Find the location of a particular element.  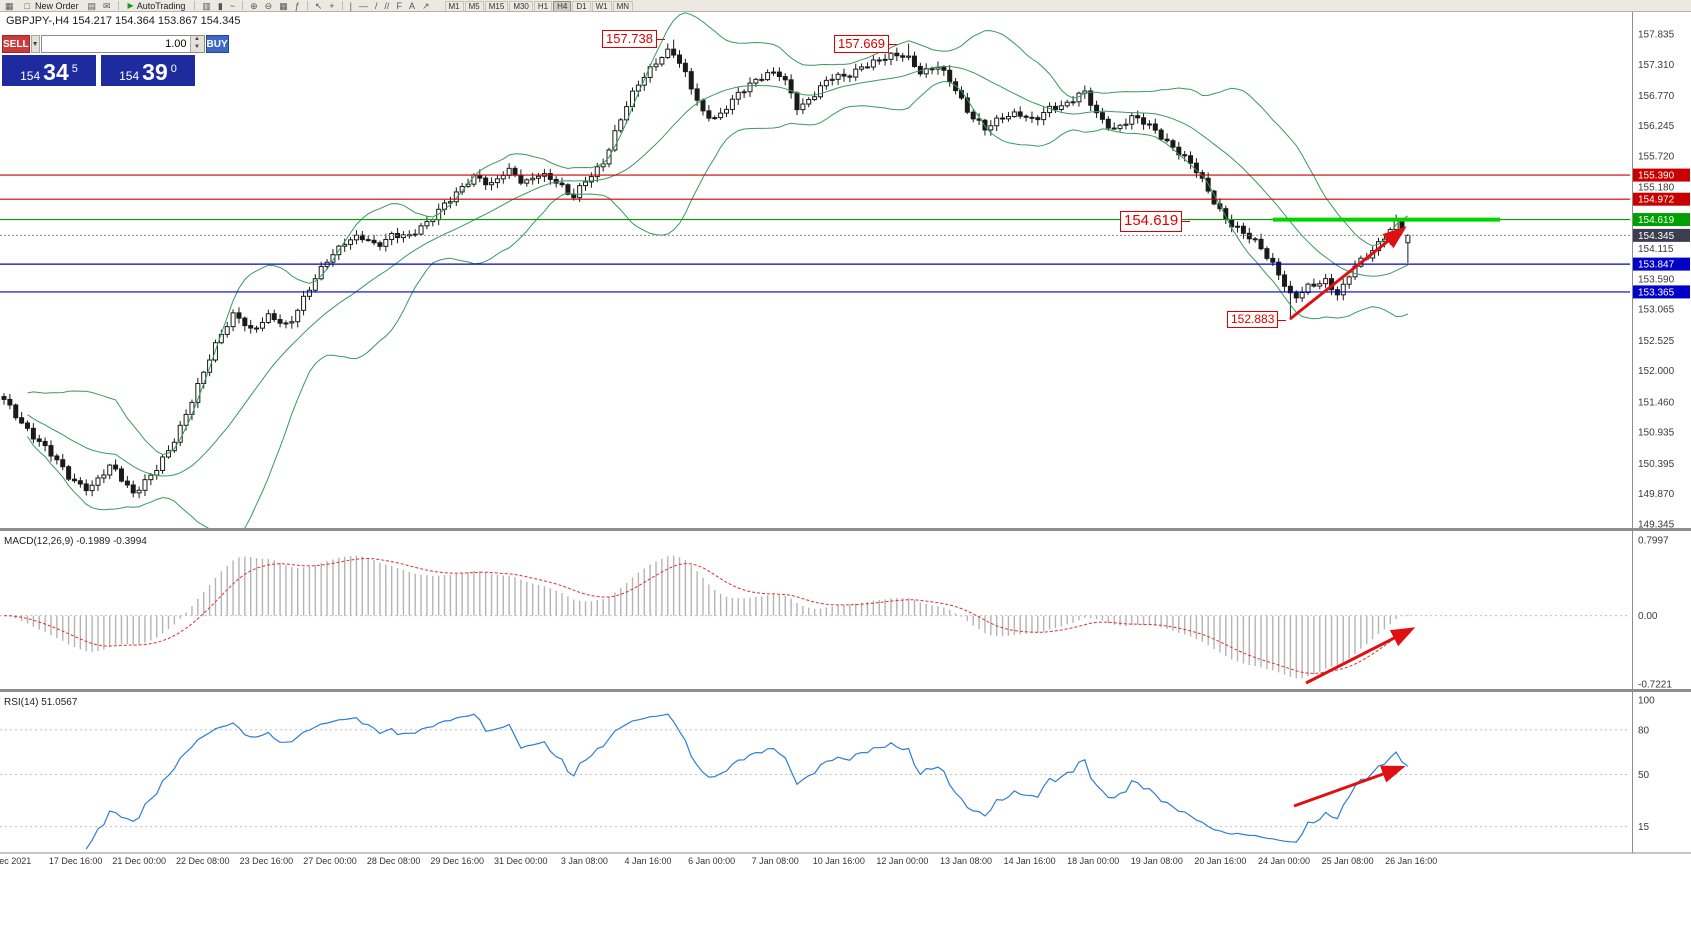

macd-axis-label: 0.00 is located at coordinates (1648, 616).